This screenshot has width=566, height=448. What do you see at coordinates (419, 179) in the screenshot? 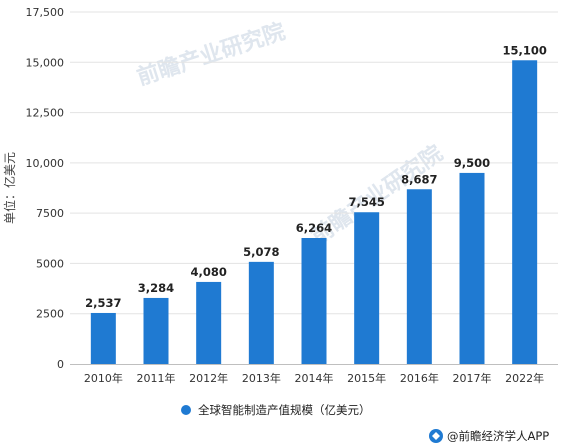
I see `data-label: 8,687` at bounding box center [419, 179].